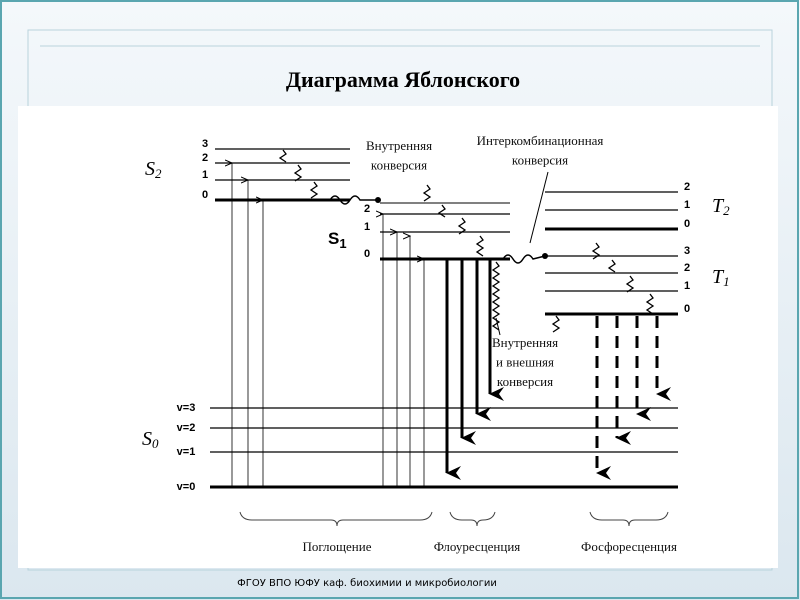  Describe the element at coordinates (155, 443) in the screenshot. I see `state-subscript: 0` at that location.